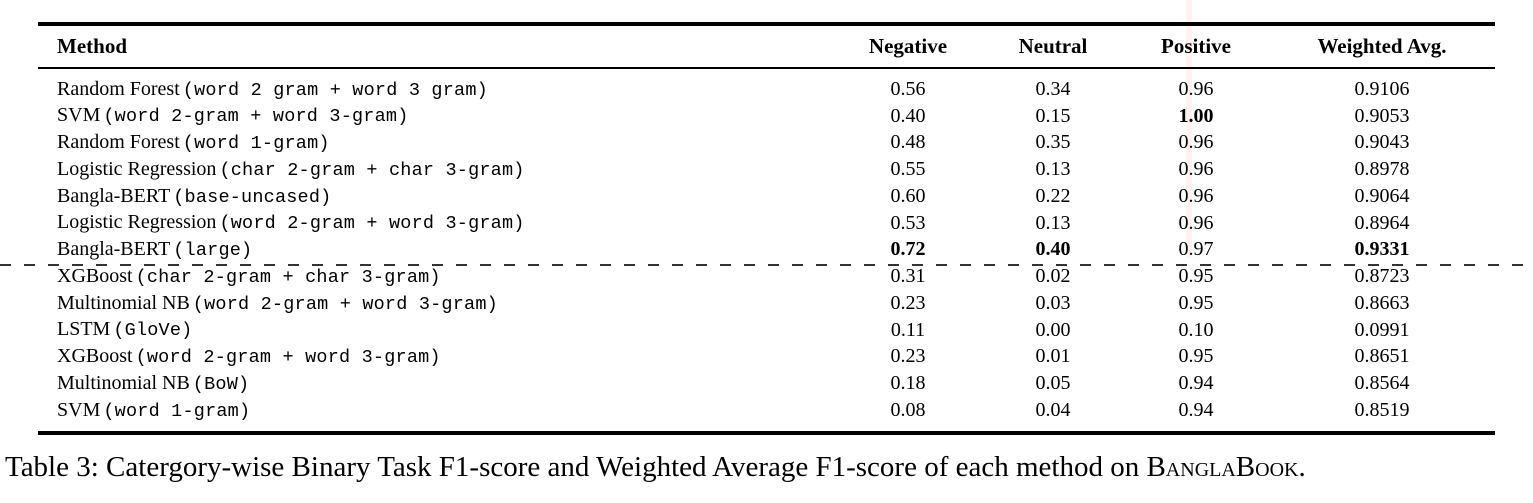  Describe the element at coordinates (221, 384) in the screenshot. I see `method-config: (BoW)` at that location.